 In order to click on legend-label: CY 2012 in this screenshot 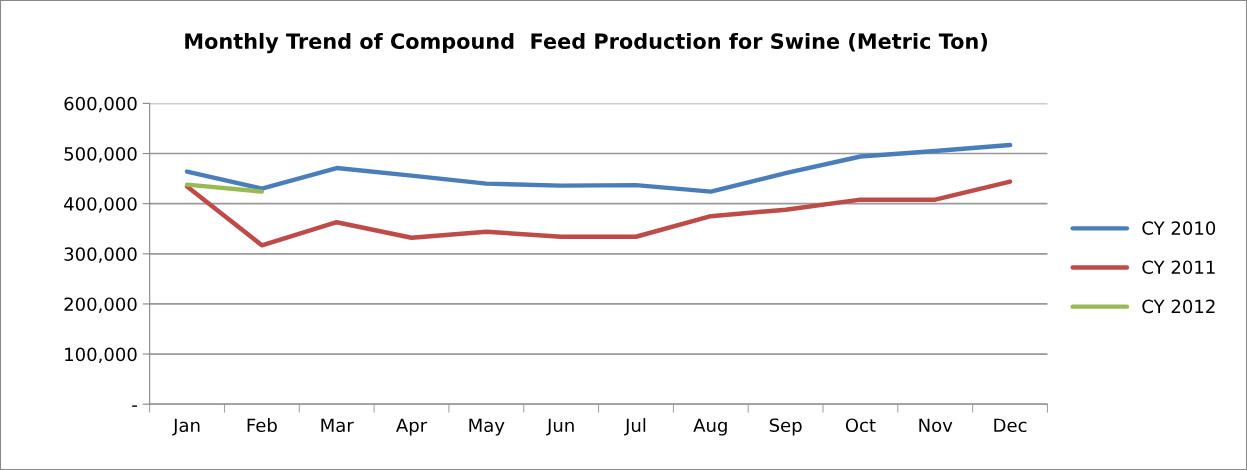, I will do `click(1178, 306)`.